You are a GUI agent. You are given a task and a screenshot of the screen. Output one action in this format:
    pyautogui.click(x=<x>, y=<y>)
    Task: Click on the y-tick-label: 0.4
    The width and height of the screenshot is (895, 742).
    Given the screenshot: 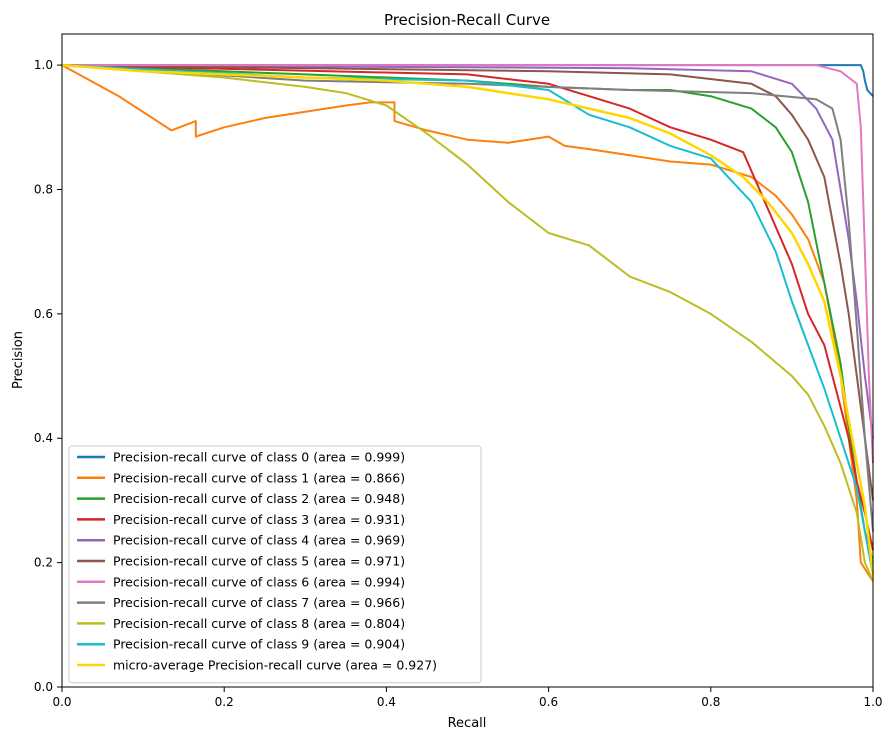 What is the action you would take?
    pyautogui.click(x=43, y=438)
    